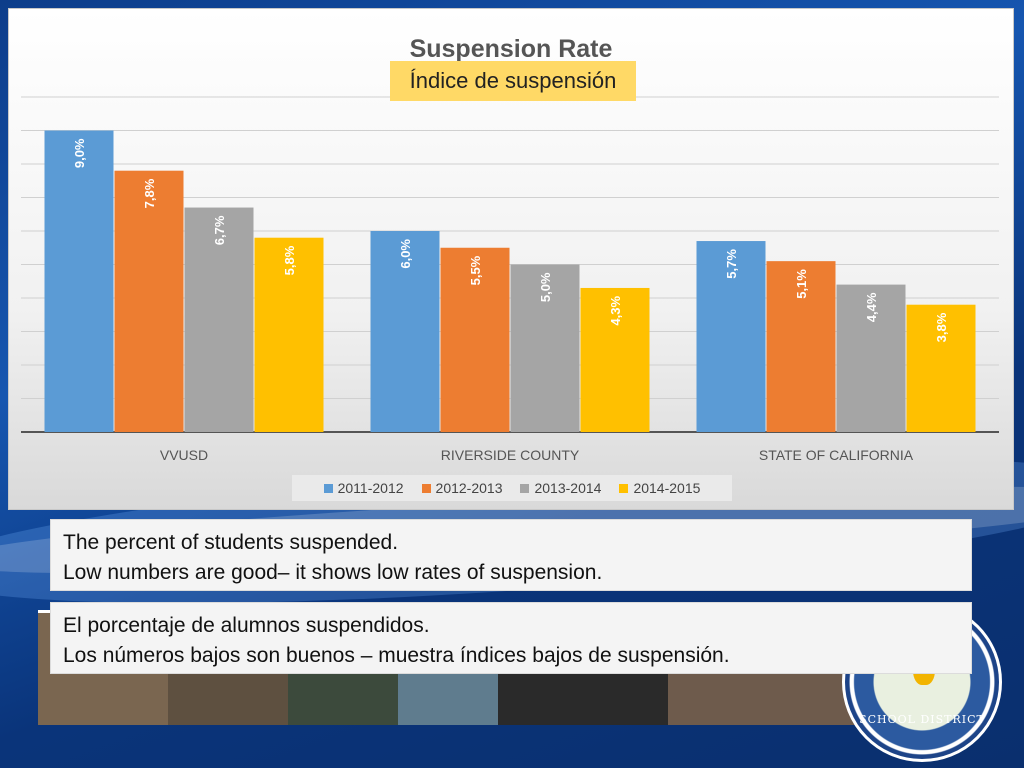 The image size is (1024, 768). I want to click on bar-2014-2015-state-of-california, so click(941, 368).